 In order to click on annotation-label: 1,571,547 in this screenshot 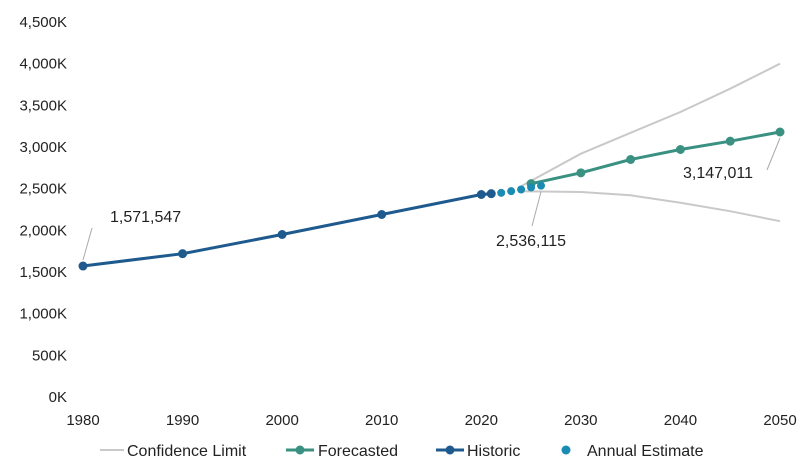, I will do `click(145, 217)`.